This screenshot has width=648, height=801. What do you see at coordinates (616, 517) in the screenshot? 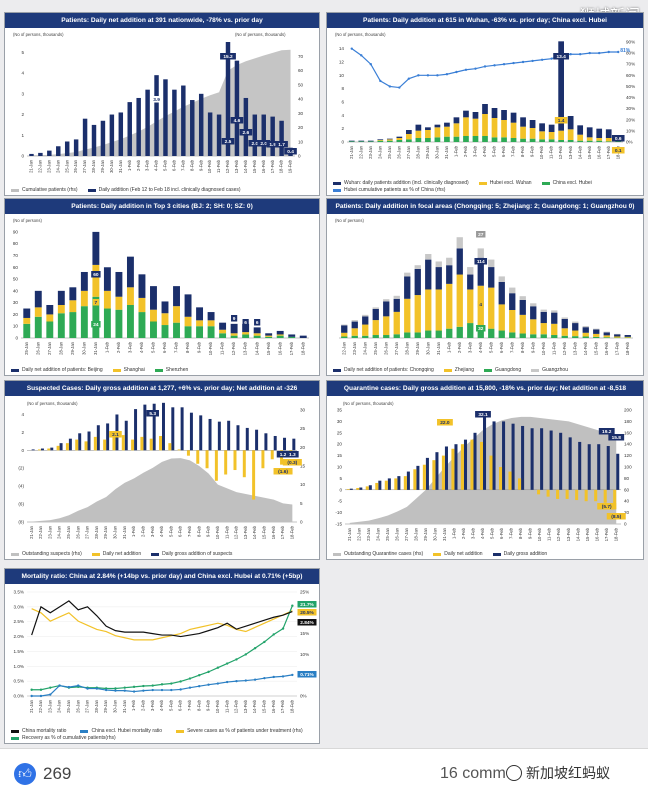
I see `data-label: (8.5)` at bounding box center [616, 517].